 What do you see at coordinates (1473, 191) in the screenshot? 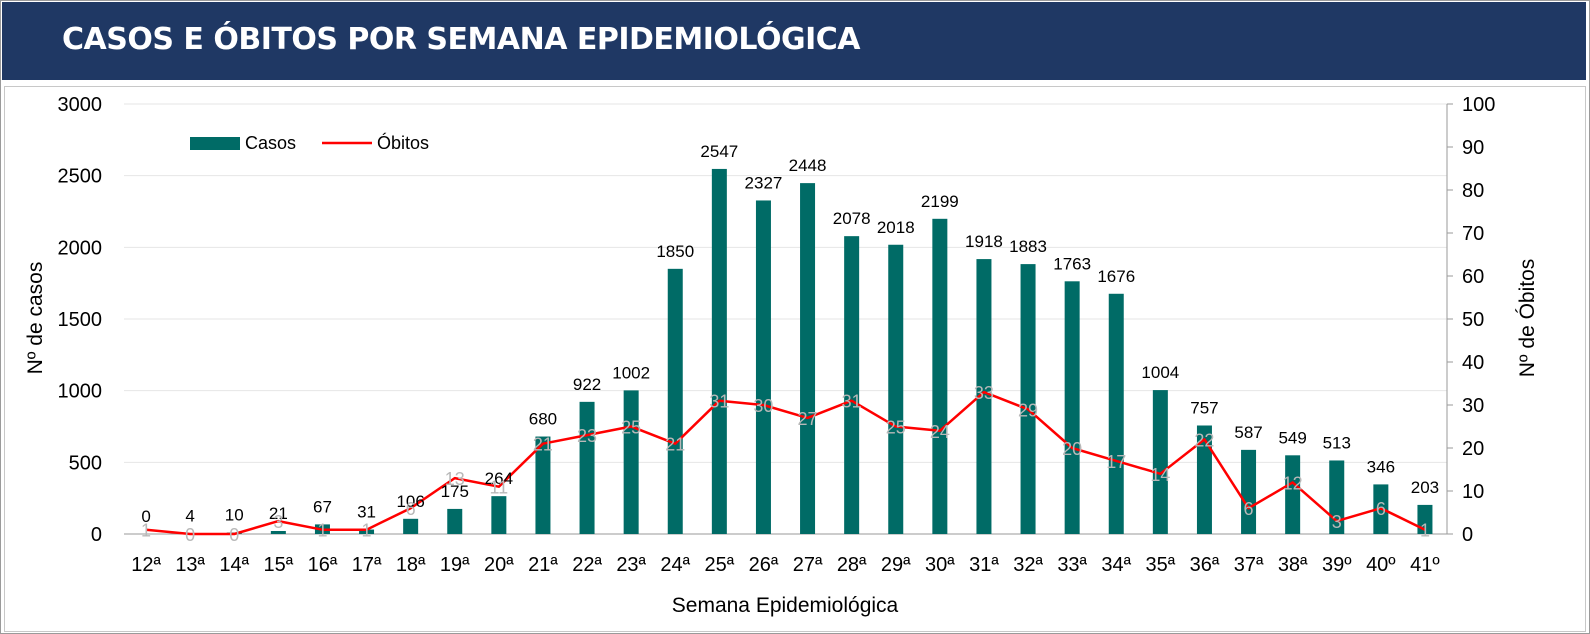
I see `y2-tick-label: 80` at bounding box center [1473, 191].